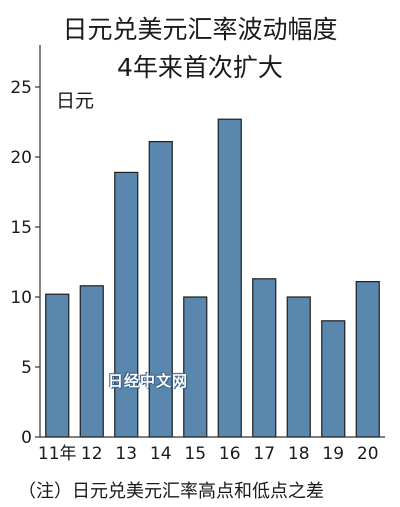 Image resolution: width=400 pixels, height=507 pixels. I want to click on y-axis-unit-label: 日元, so click(75, 101).